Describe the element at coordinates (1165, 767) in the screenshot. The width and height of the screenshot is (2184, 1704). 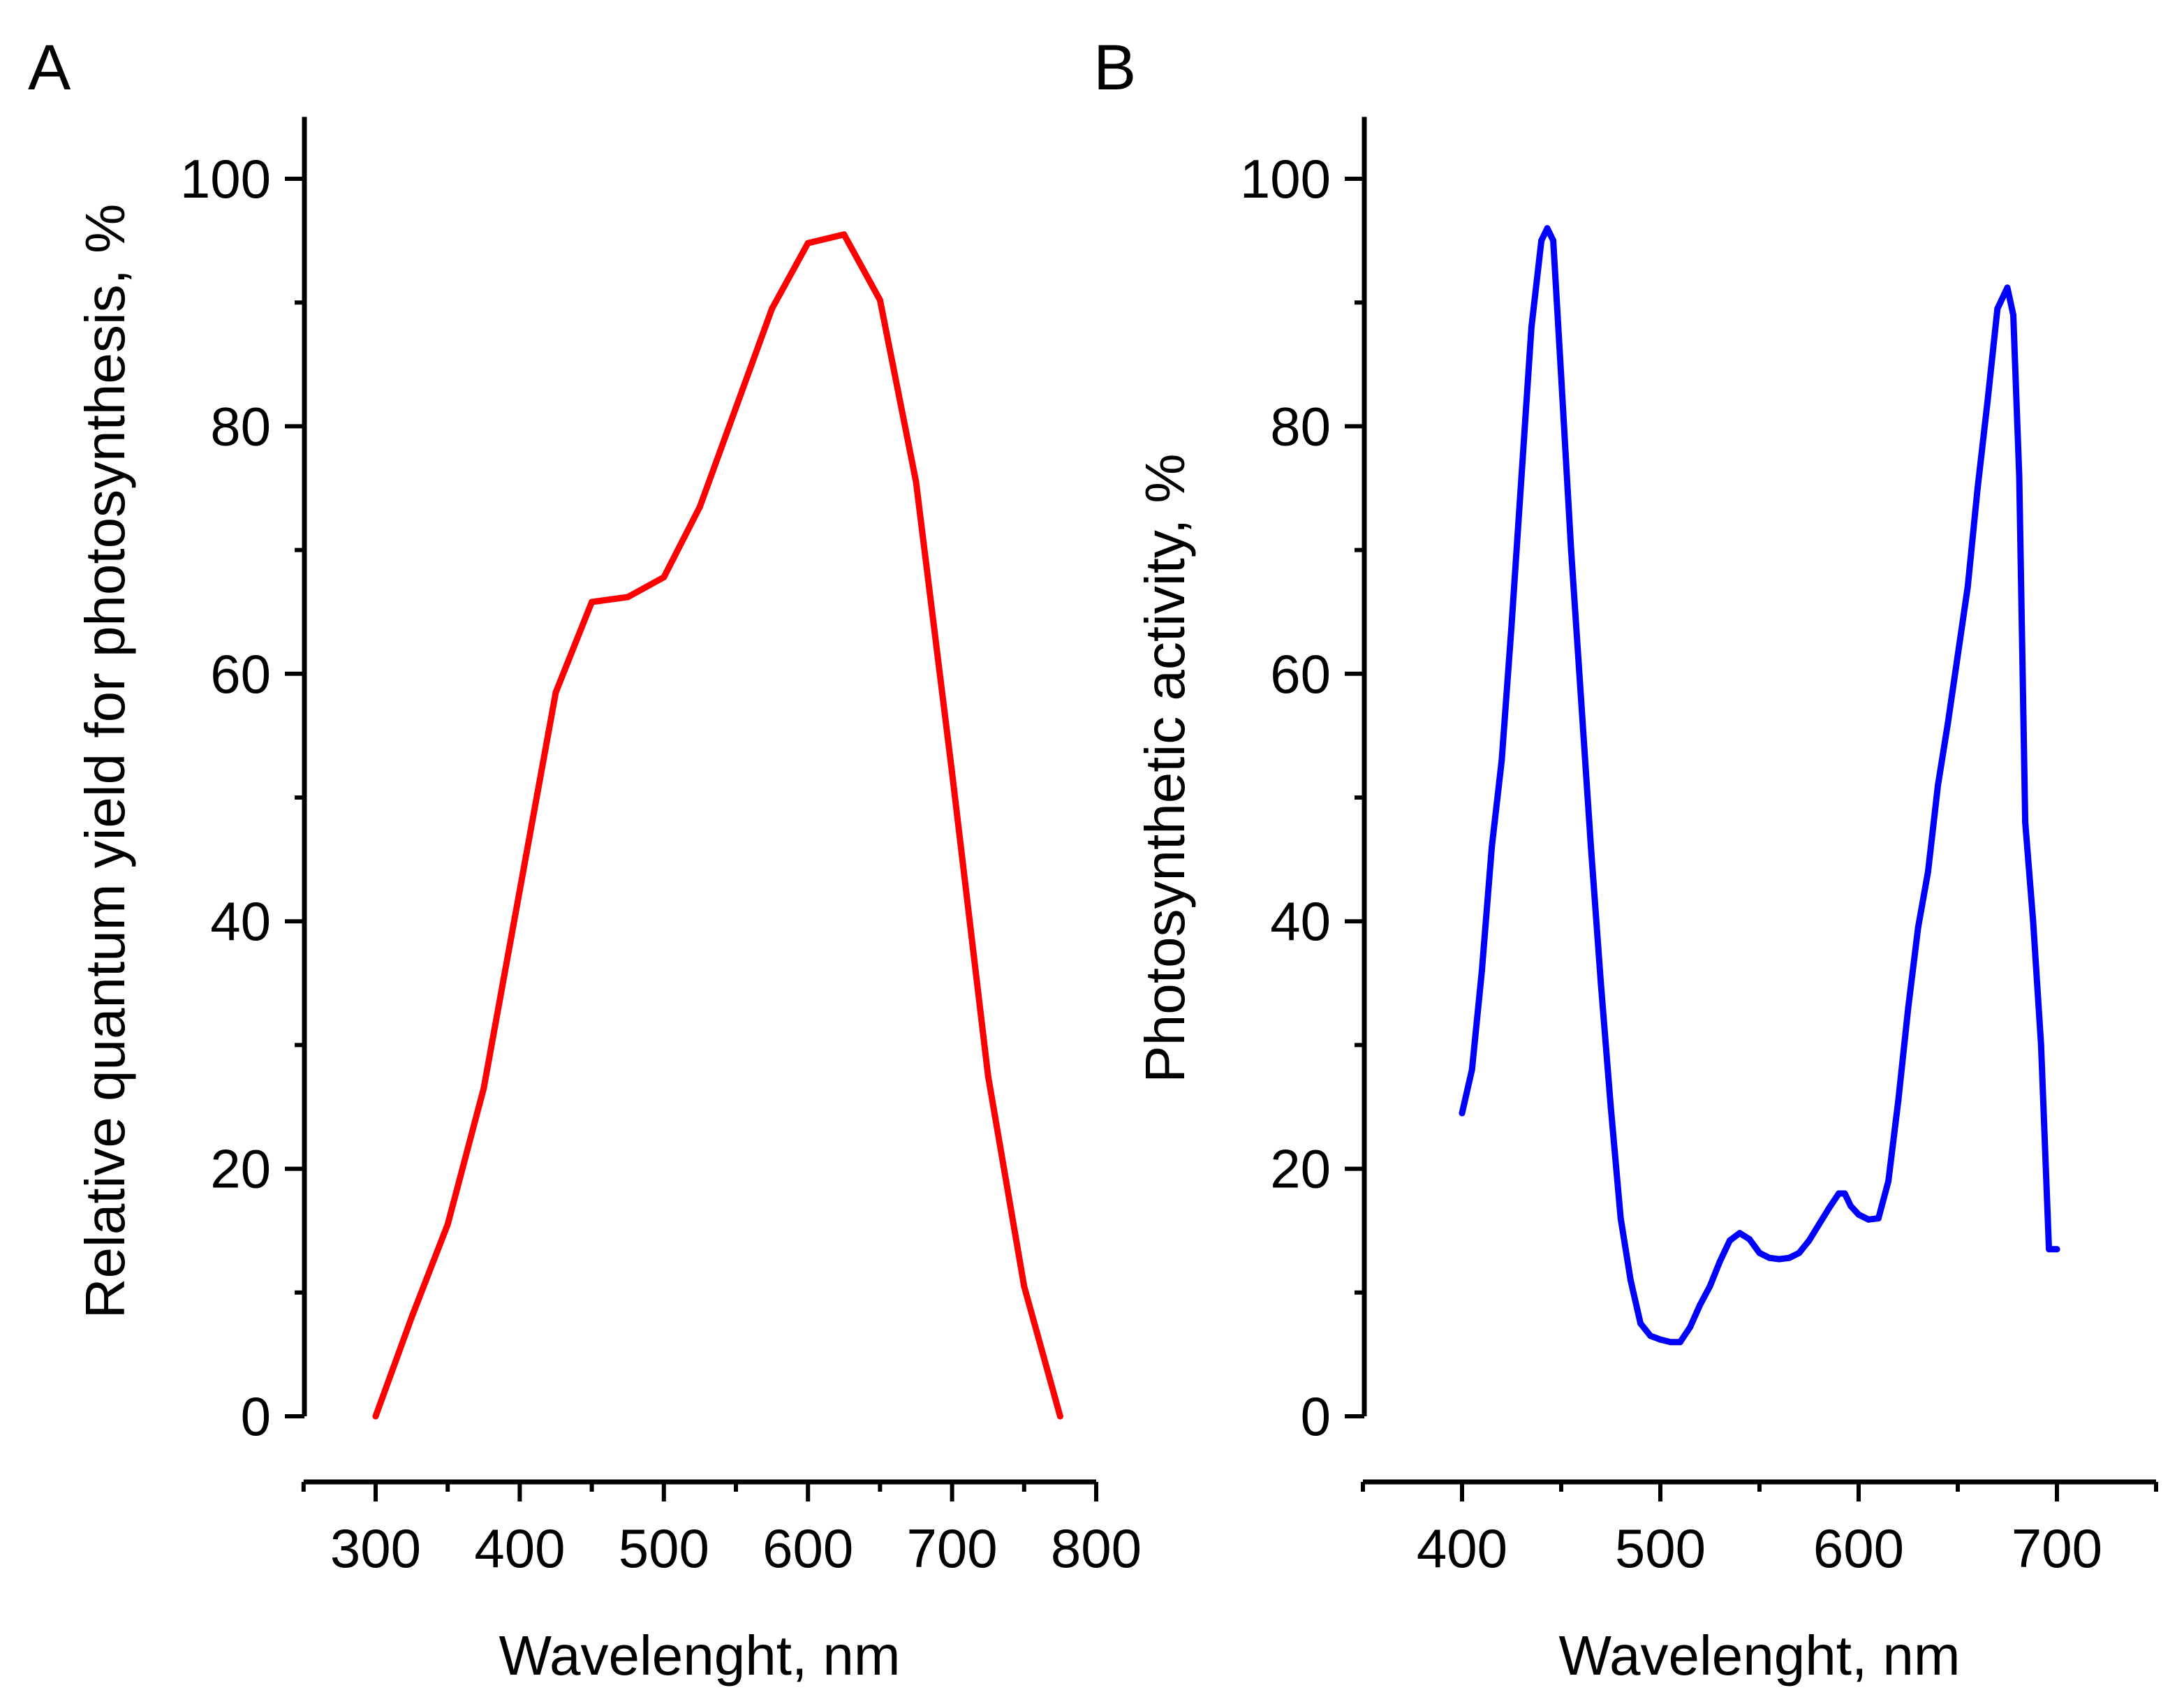
I see `panel-b-y-axis-title: Photosynthetic activity, %` at that location.